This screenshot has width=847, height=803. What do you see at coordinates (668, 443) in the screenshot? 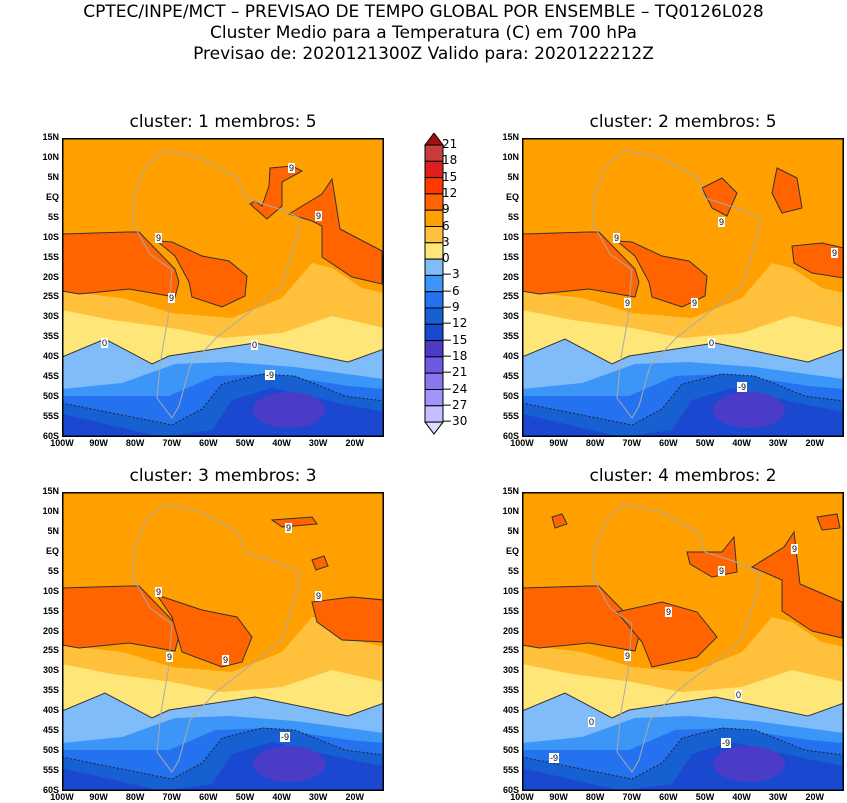
I see `longitude-tick-label: 60W` at bounding box center [668, 443].